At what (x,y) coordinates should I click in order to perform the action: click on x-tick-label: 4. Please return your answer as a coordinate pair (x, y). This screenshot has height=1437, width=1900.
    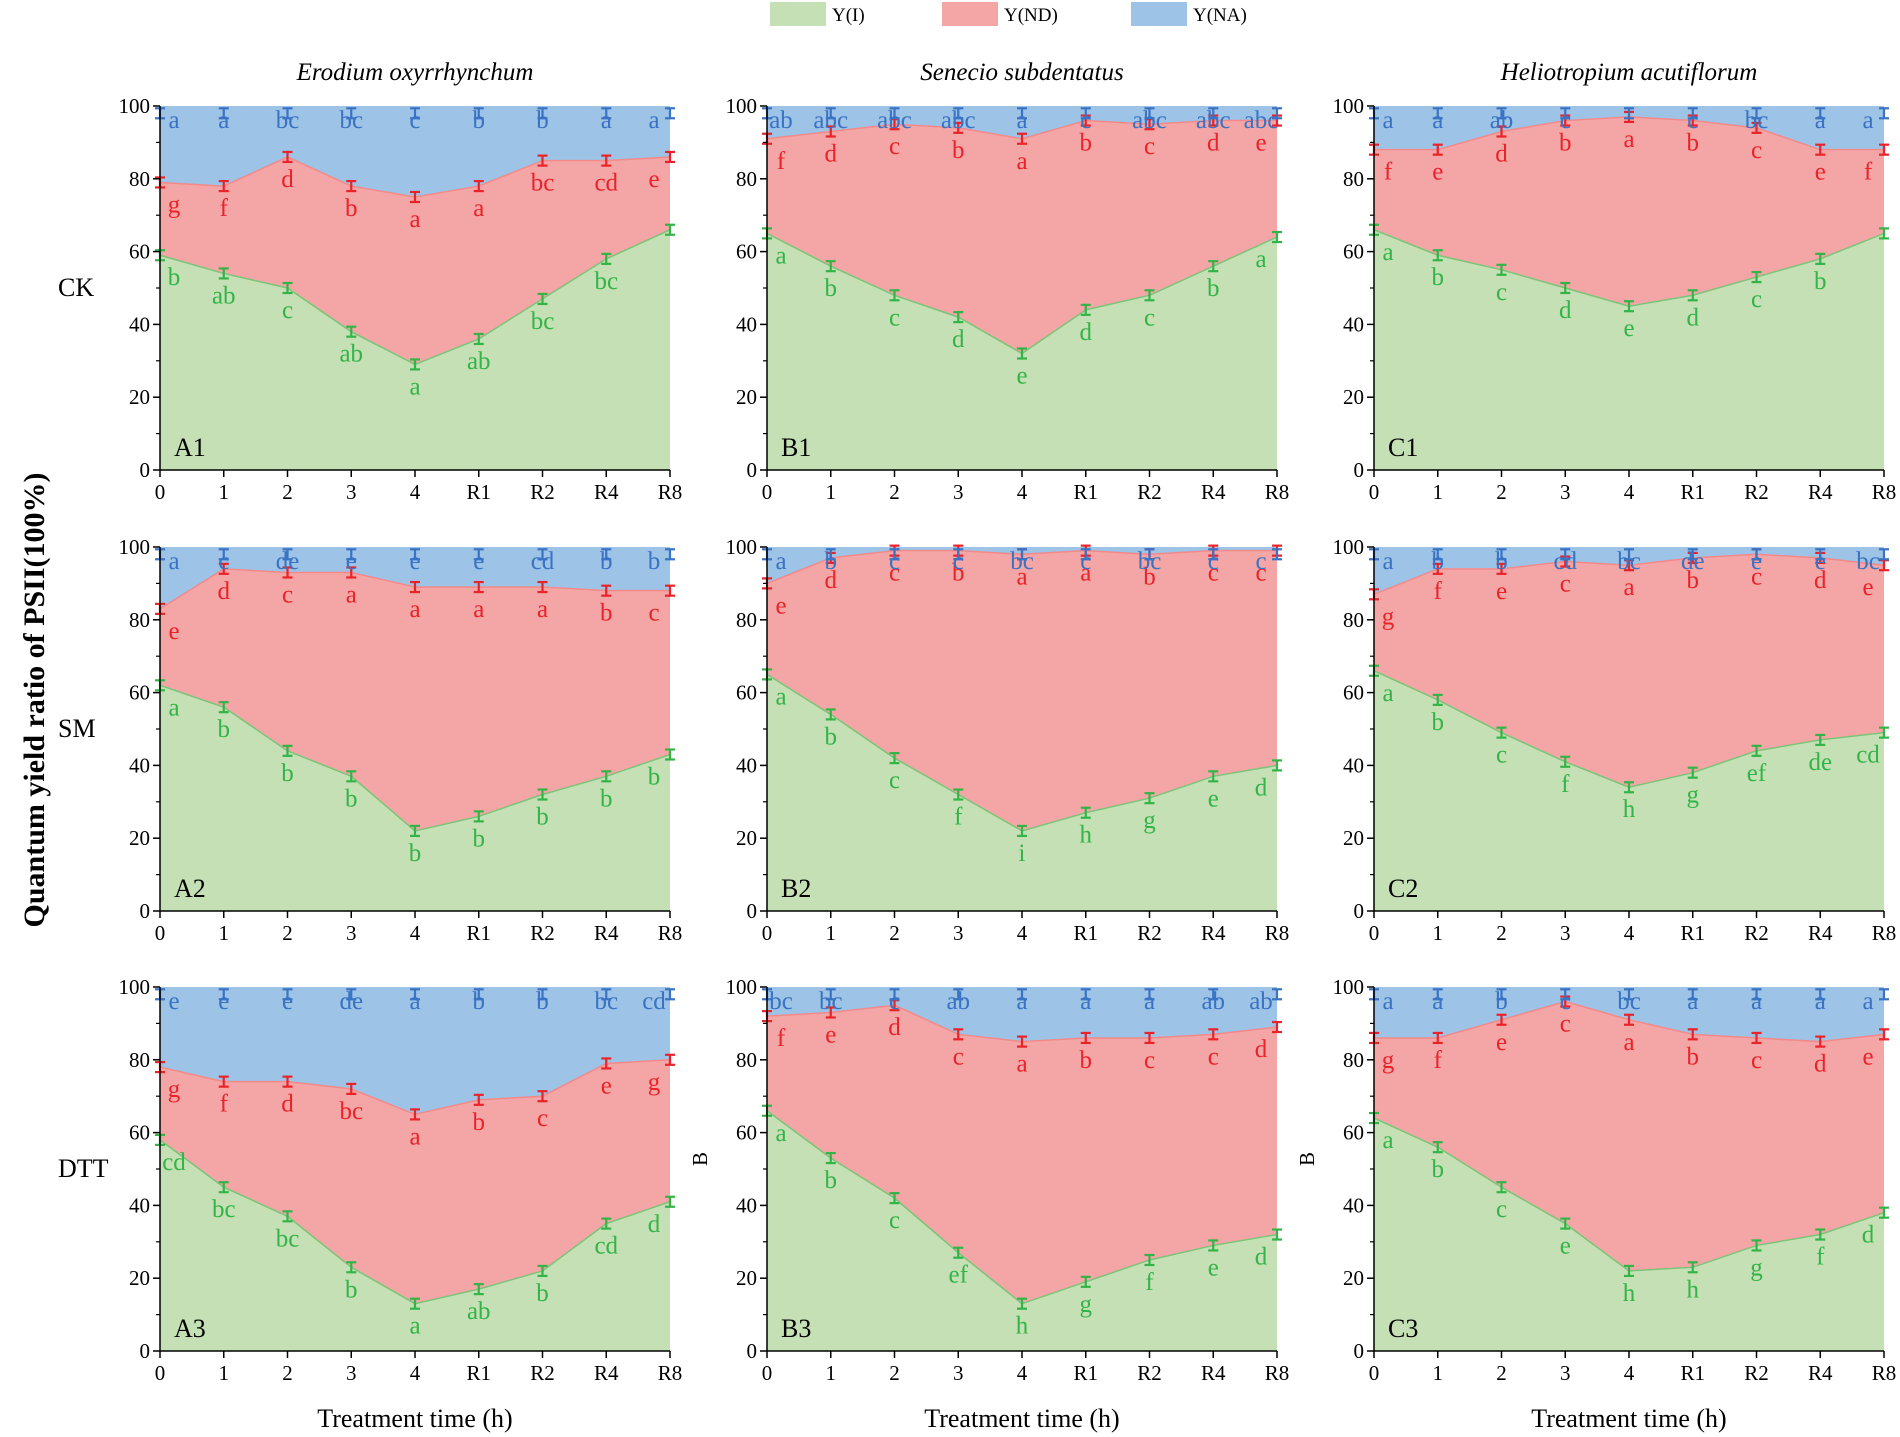
    Looking at the image, I should click on (1022, 492).